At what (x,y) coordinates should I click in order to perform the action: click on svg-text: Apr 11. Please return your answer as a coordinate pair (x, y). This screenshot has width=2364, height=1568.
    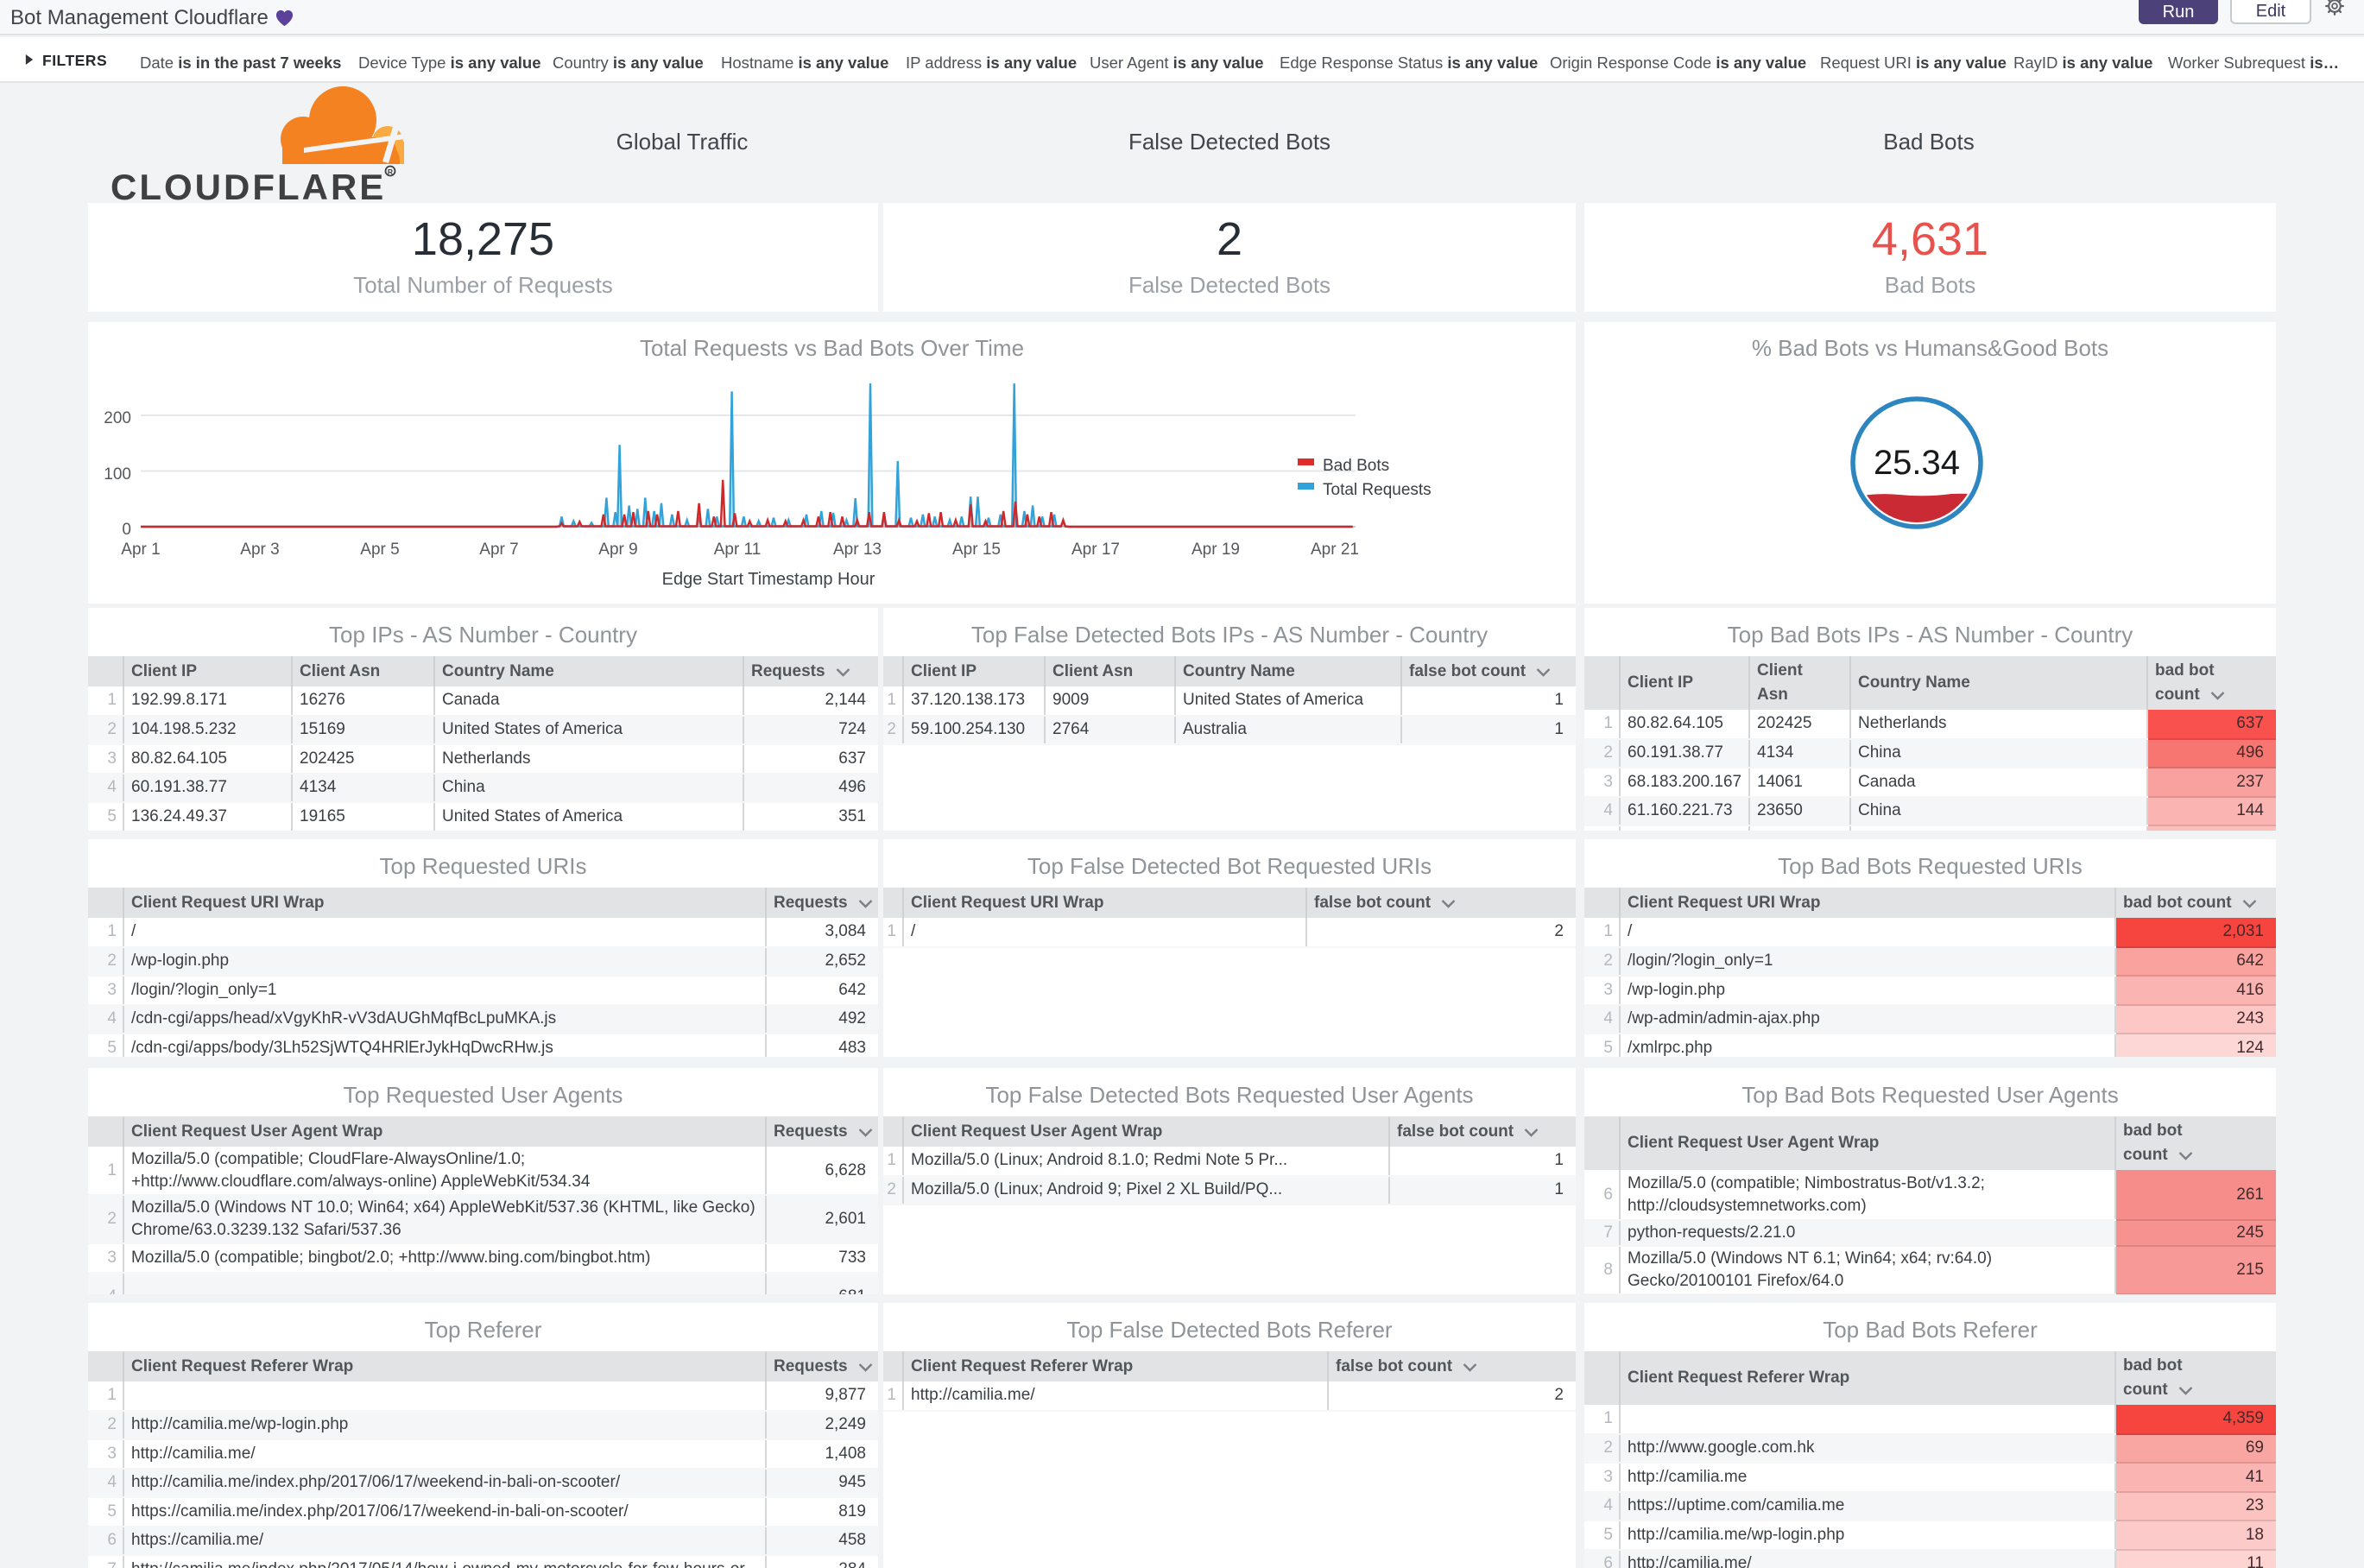
    Looking at the image, I should click on (738, 550).